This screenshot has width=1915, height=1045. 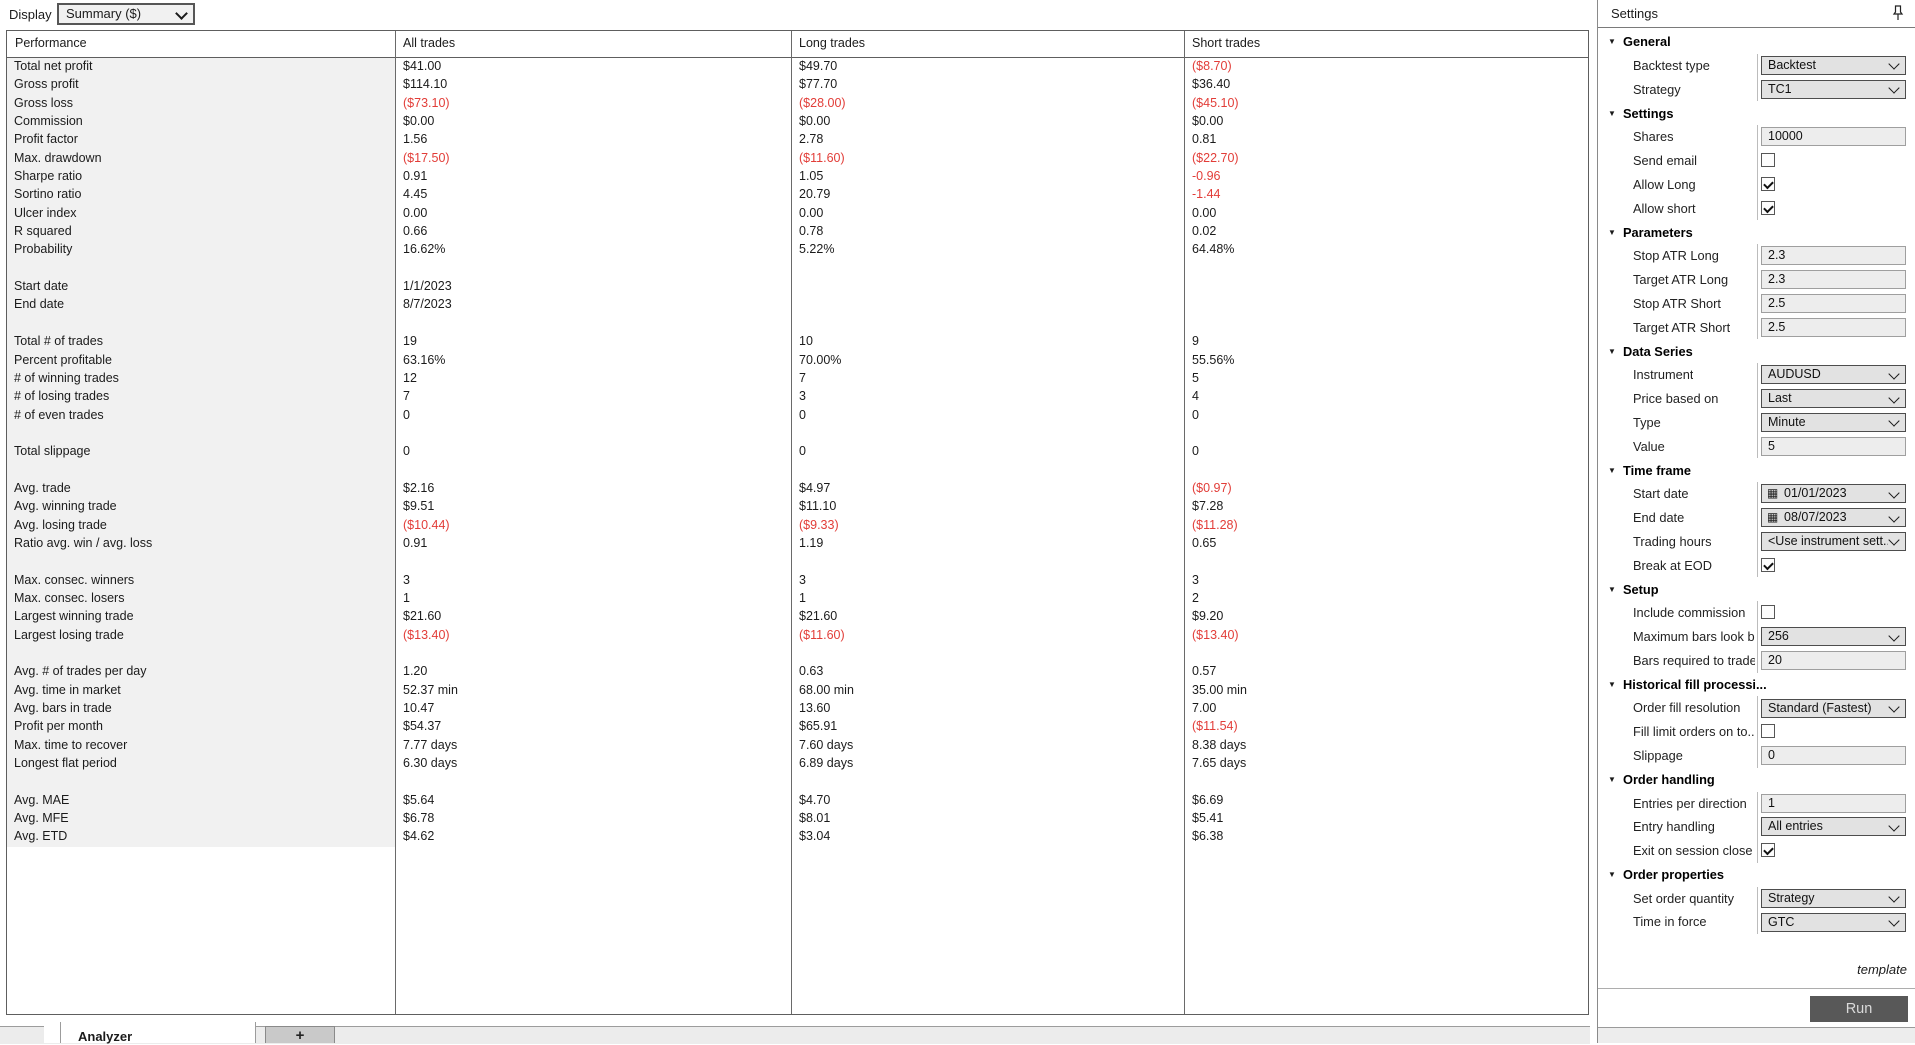 I want to click on include-commission-checkbox, so click(x=1768, y=612).